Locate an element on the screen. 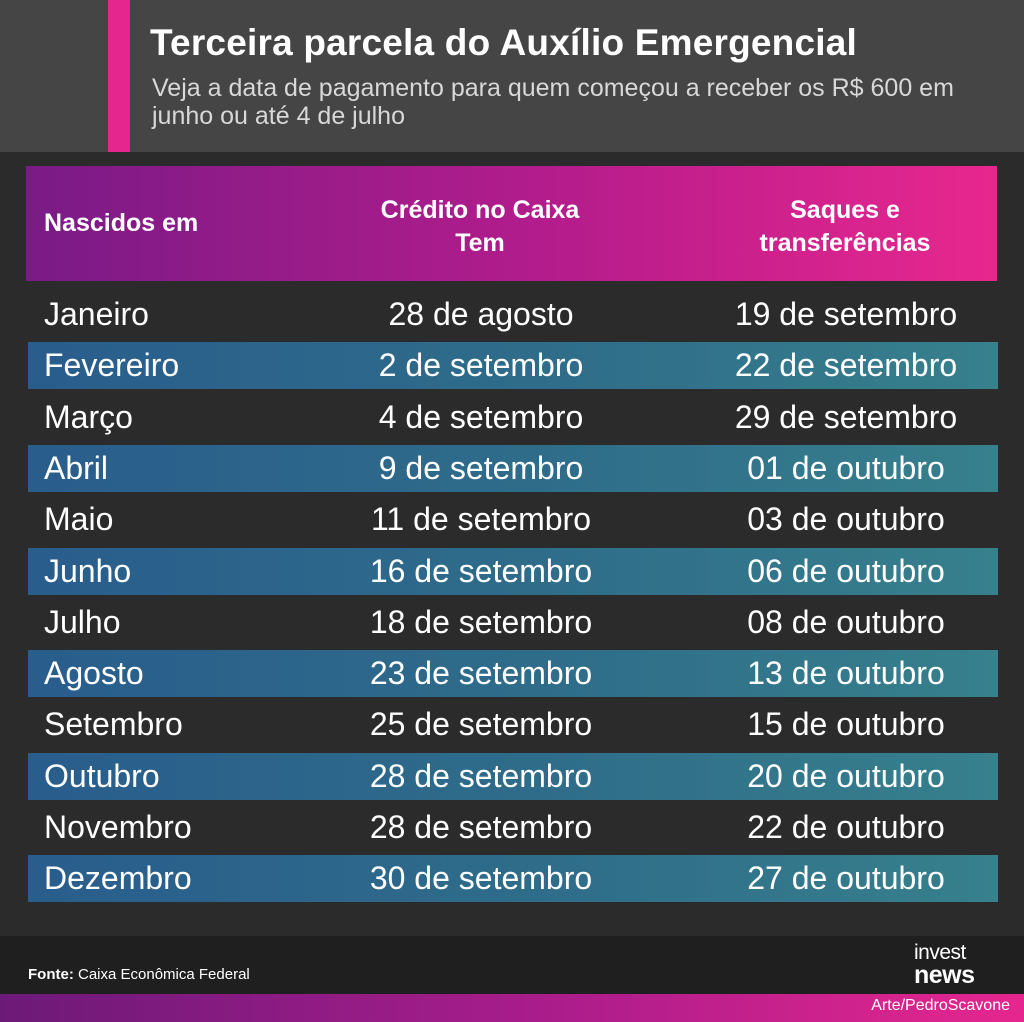 The height and width of the screenshot is (1022, 1024). credit-date-cell: 18 de setembro is located at coordinates (481, 622).